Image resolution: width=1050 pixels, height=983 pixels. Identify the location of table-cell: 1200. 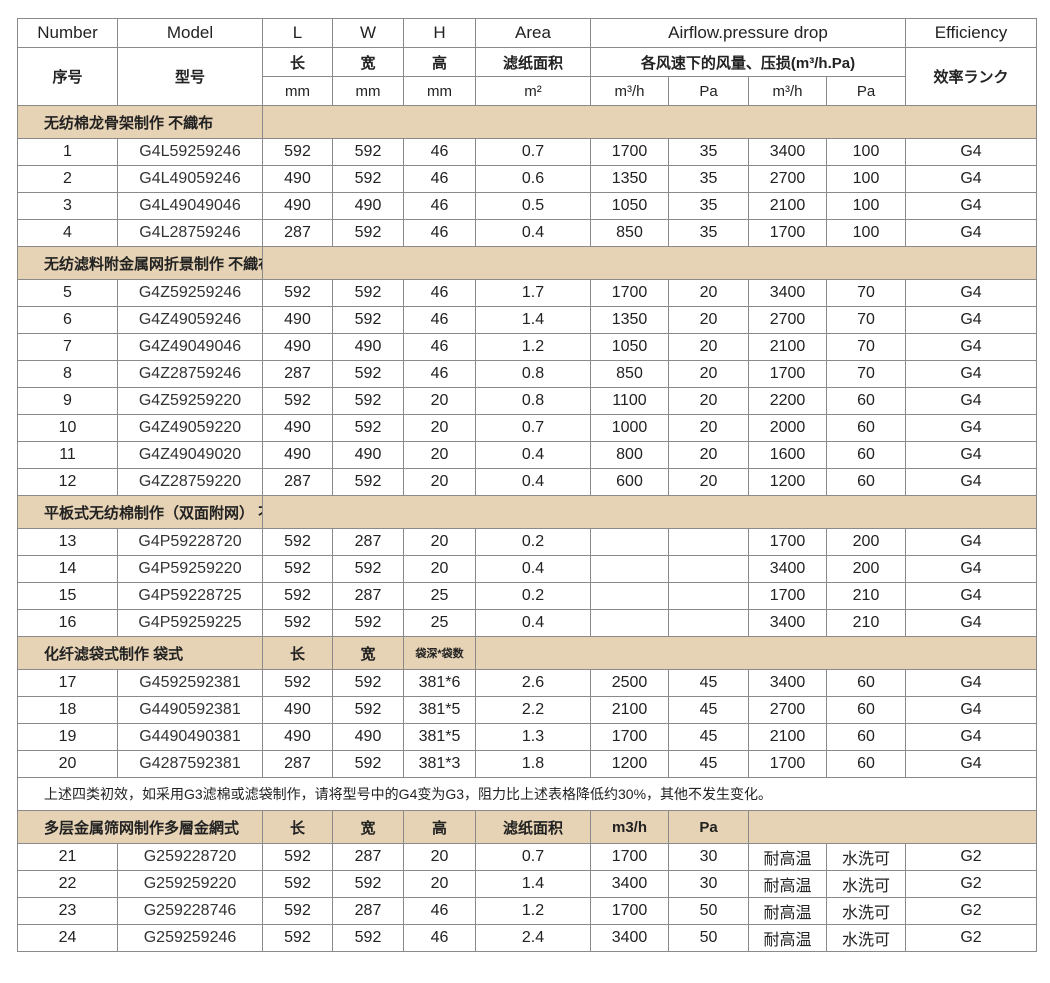
(787, 482).